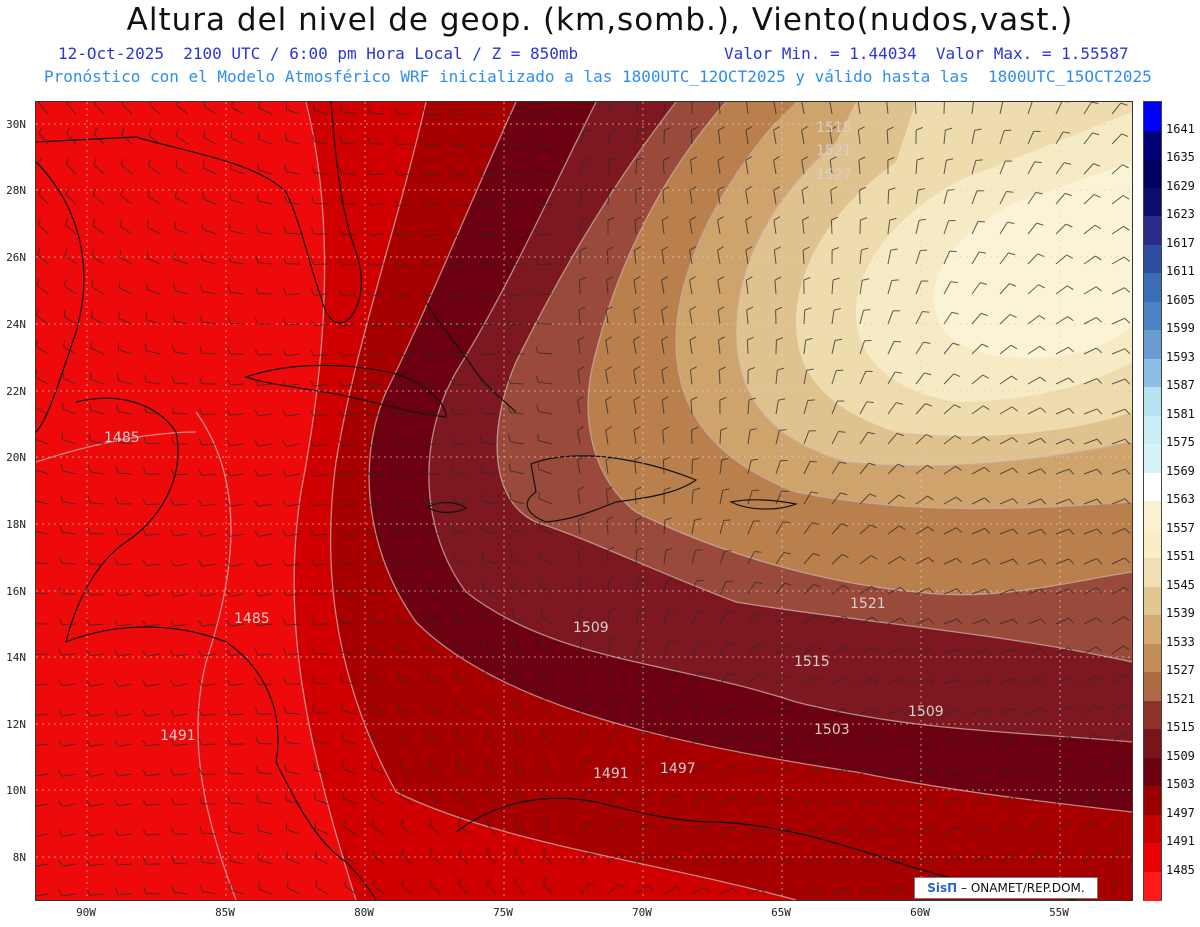  What do you see at coordinates (252, 619) in the screenshot?
I see `contour-label: 1485` at bounding box center [252, 619].